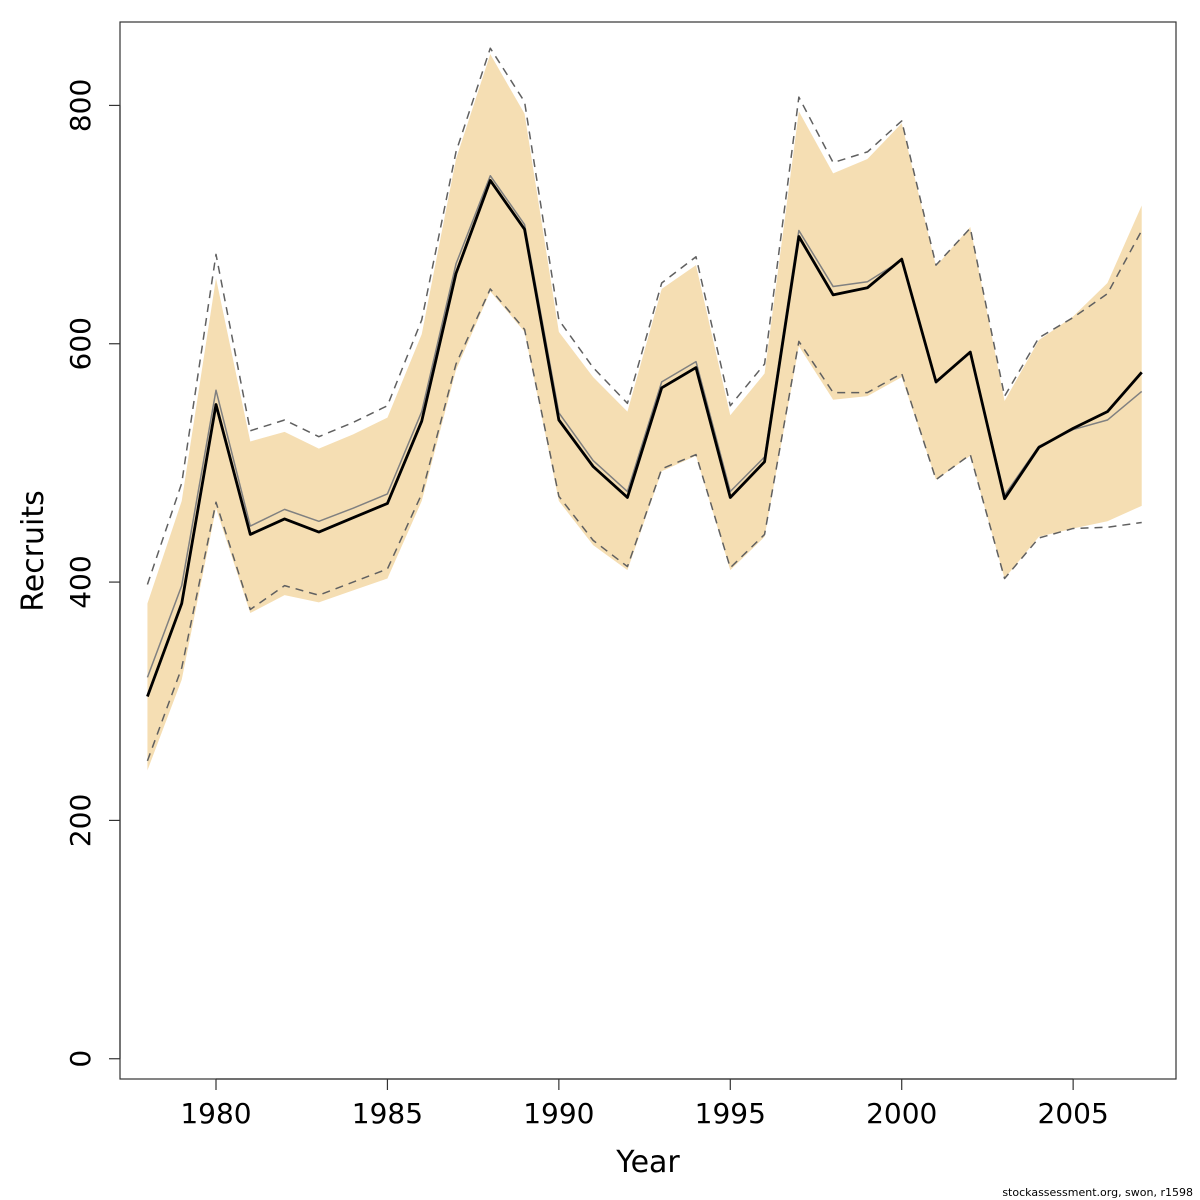  I want to click on y-tick-label: 0, so click(80, 1059).